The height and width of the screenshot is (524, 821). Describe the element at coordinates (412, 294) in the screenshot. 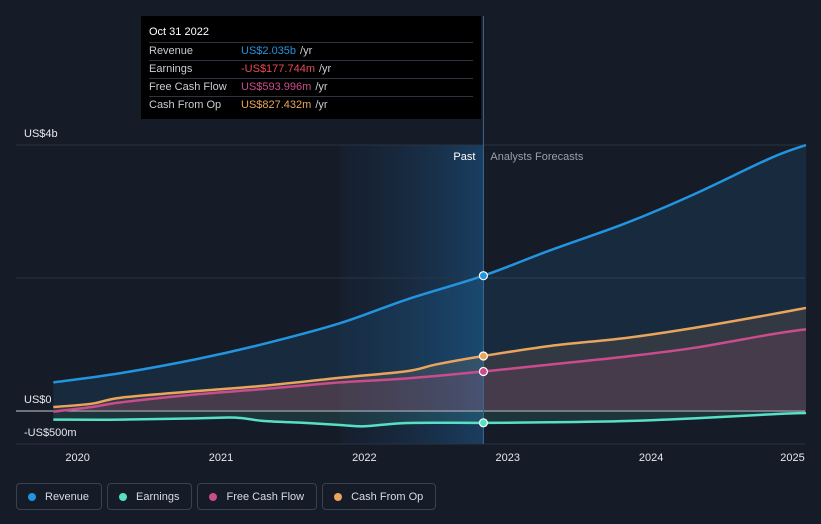

I see `past-highlight-region` at that location.